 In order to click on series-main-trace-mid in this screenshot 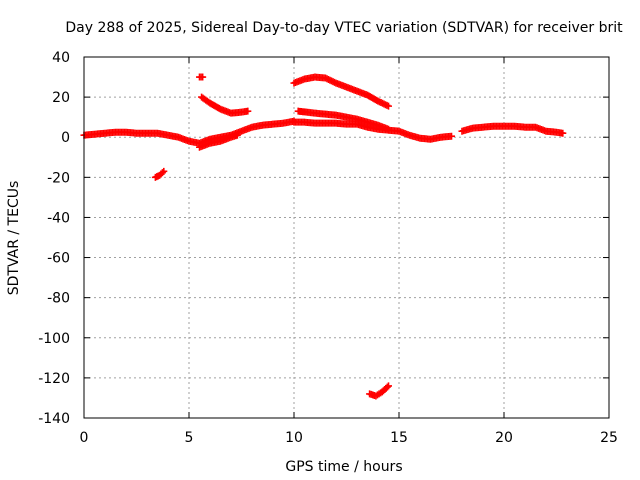, I will do `click(372, 130)`.